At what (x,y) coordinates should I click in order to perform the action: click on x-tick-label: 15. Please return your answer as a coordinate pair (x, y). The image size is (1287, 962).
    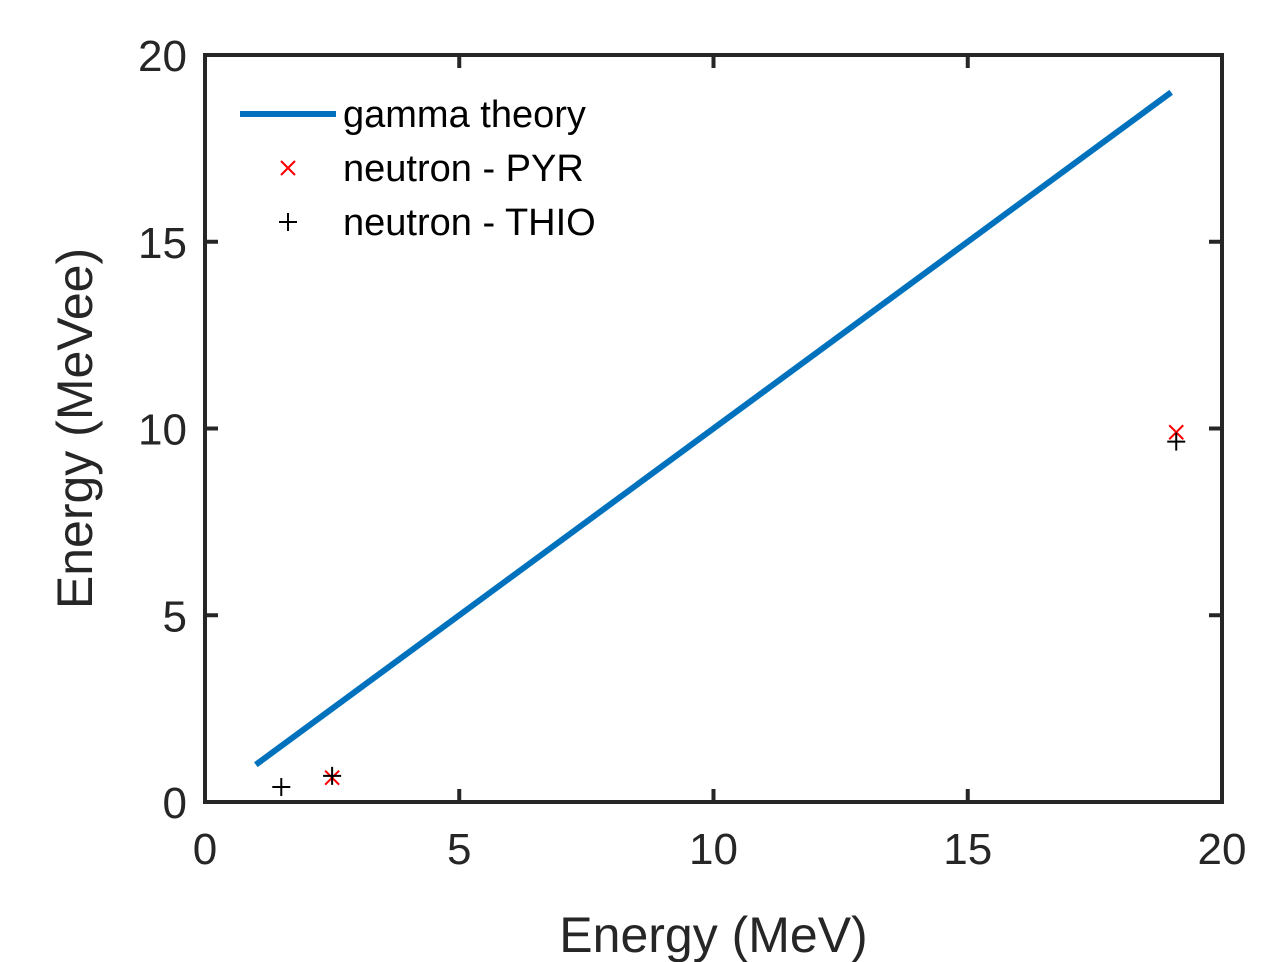
    Looking at the image, I should click on (967, 849).